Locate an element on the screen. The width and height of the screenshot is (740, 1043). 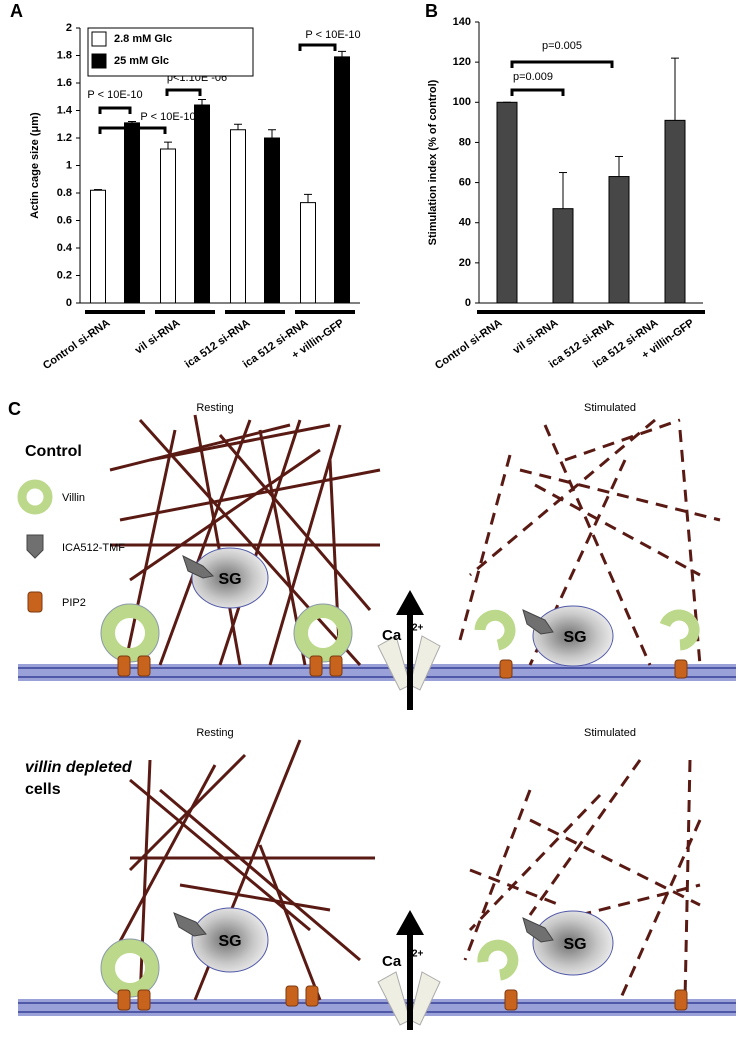
y-axis-label: Actin cage size (μm) is located at coordinates (35, 165).